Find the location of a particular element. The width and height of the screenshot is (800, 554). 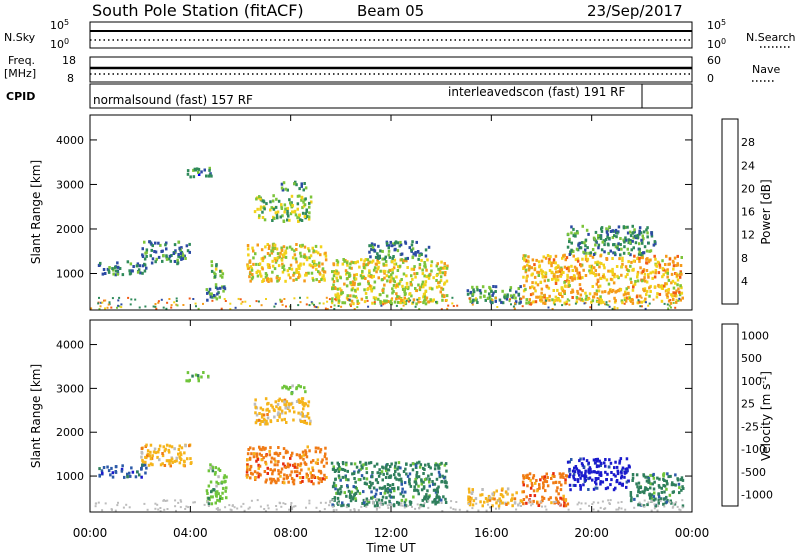

freq-strip: Freq. [MHz] 18 8 60 0 Nave is located at coordinates (392, 69).